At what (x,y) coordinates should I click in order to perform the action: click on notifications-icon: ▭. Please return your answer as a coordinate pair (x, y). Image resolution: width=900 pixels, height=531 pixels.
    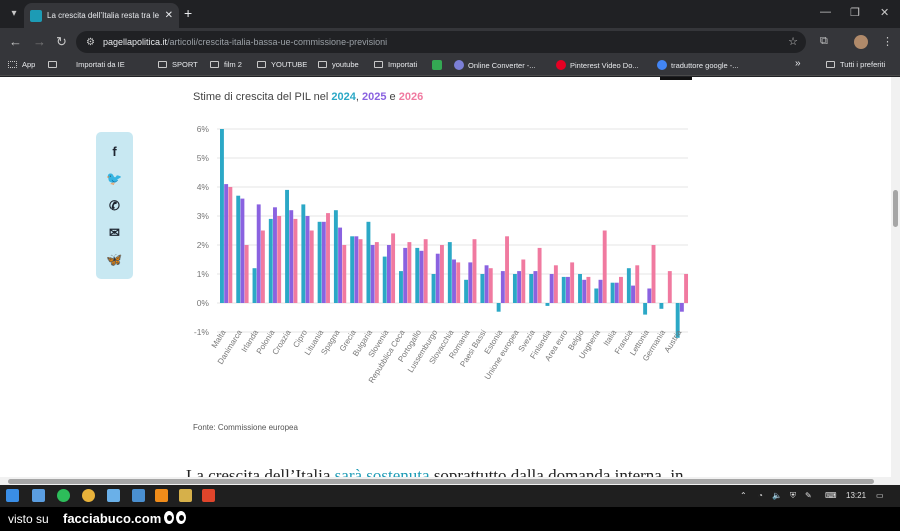
    Looking at the image, I should click on (880, 495).